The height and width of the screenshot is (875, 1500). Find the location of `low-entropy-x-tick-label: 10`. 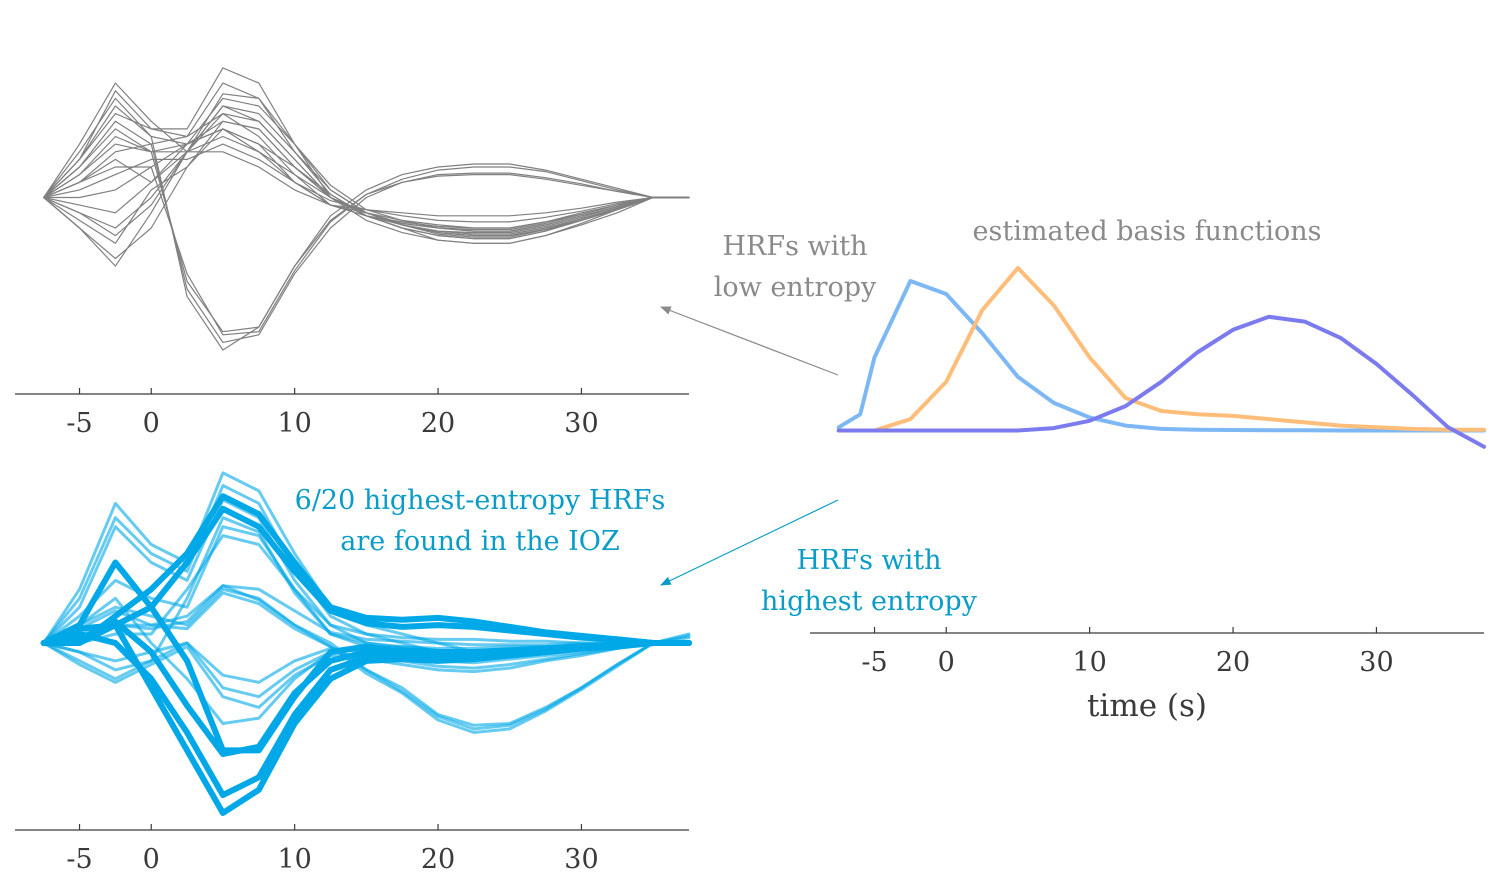

low-entropy-x-tick-label: 10 is located at coordinates (294, 423).